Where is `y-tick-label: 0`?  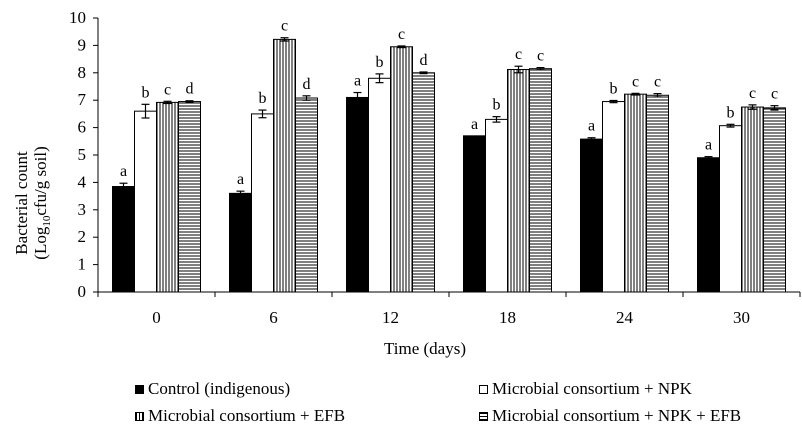 y-tick-label: 0 is located at coordinates (82, 291).